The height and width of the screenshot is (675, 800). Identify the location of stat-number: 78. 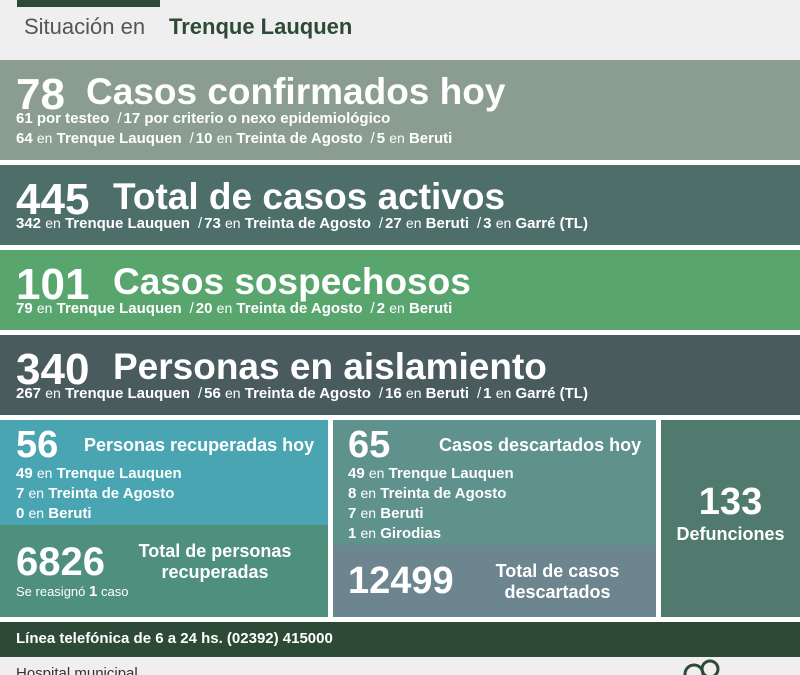
(40, 94).